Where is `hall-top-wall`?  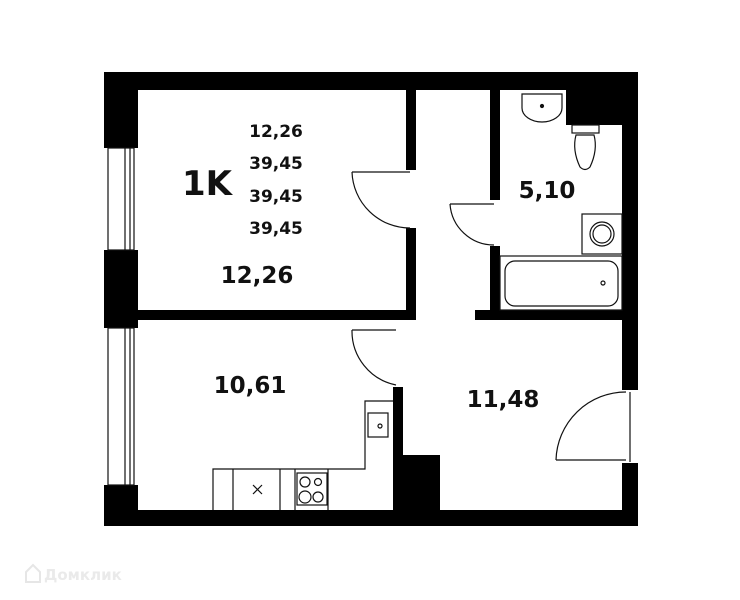 hall-top-wall is located at coordinates (490, 315).